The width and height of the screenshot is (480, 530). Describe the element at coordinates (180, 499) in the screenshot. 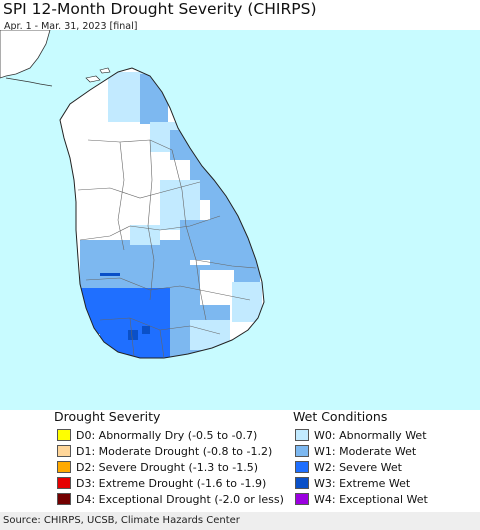

I see `legend-label: D4: Exceptional Drought (-2.0 or less)` at that location.